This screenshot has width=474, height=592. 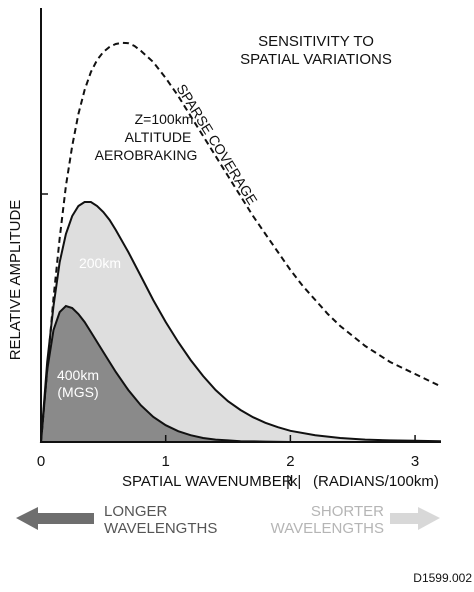 I want to click on right-arrow-label-line2: WAVELENGTHS, so click(x=327, y=528).